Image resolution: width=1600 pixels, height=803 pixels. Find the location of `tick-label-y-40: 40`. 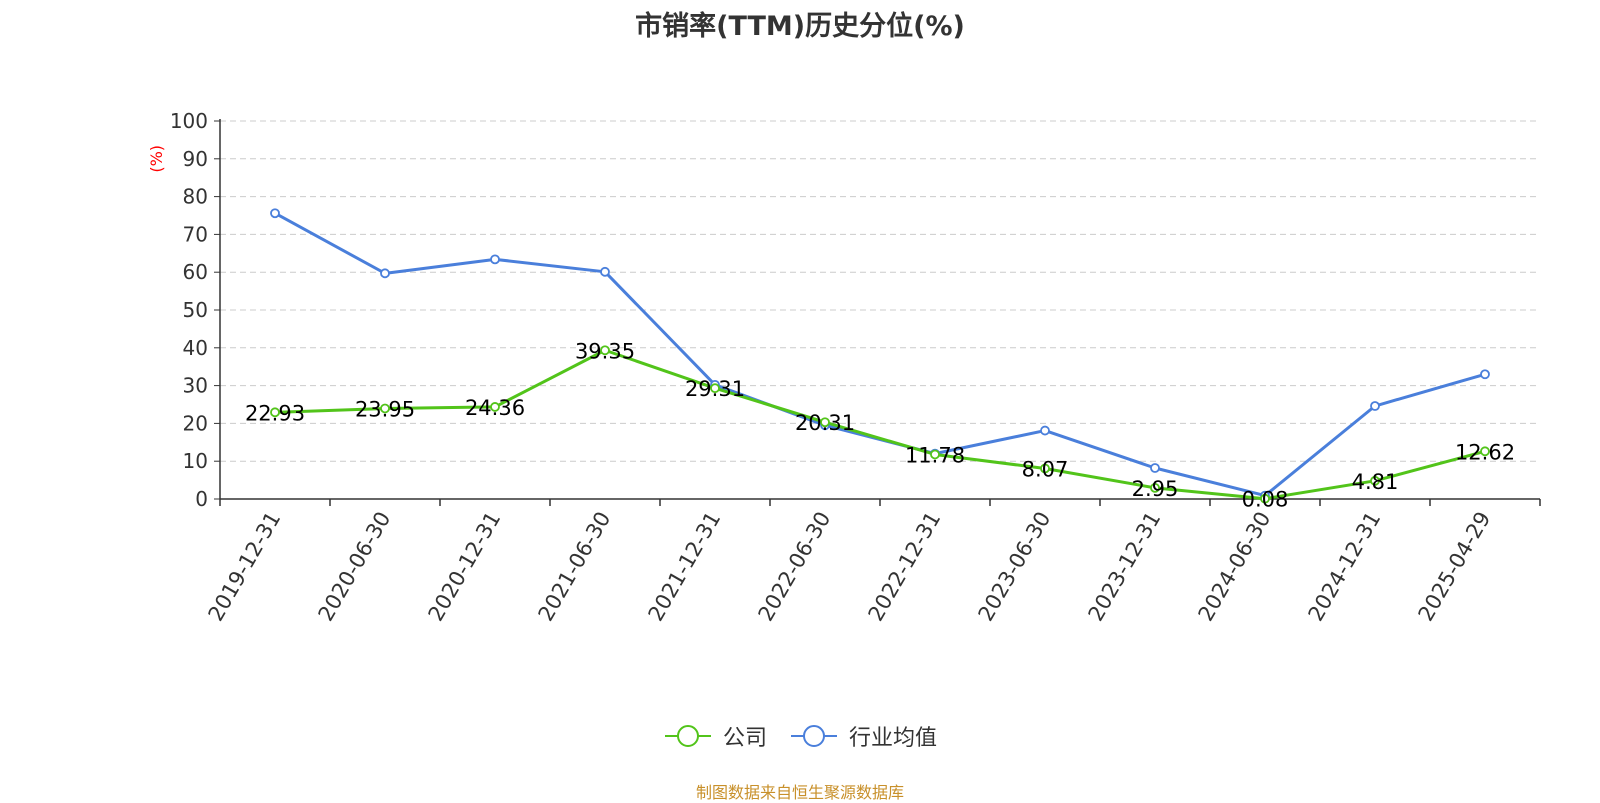

tick-label-y-40: 40 is located at coordinates (195, 348).